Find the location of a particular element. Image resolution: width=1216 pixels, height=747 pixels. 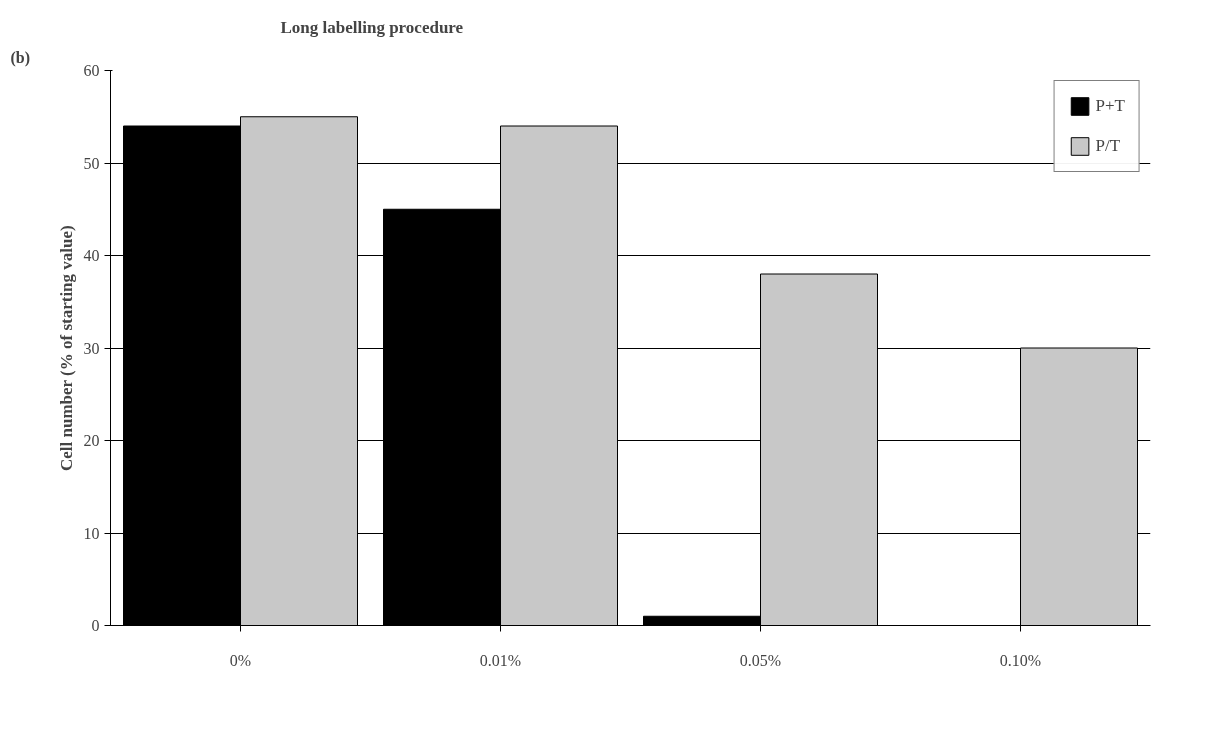

legend-label: P+T is located at coordinates (1110, 106).